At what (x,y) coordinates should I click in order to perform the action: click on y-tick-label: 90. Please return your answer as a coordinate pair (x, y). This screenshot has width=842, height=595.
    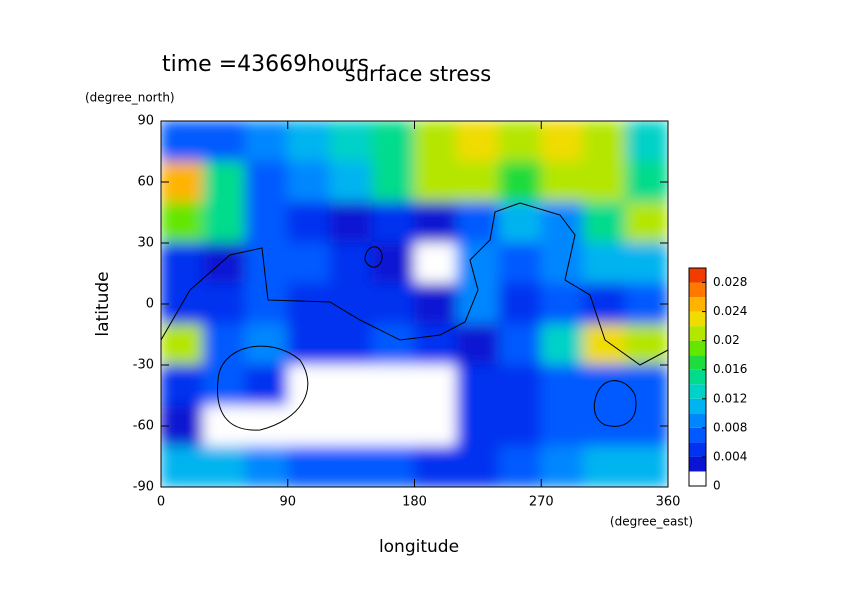
    Looking at the image, I should click on (145, 121).